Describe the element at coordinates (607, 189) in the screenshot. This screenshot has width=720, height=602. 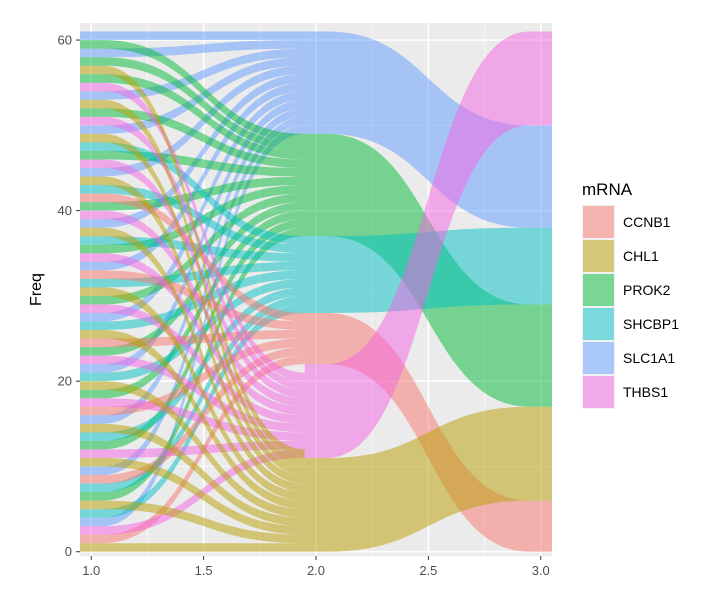
I see `legend-title: mRNA` at that location.